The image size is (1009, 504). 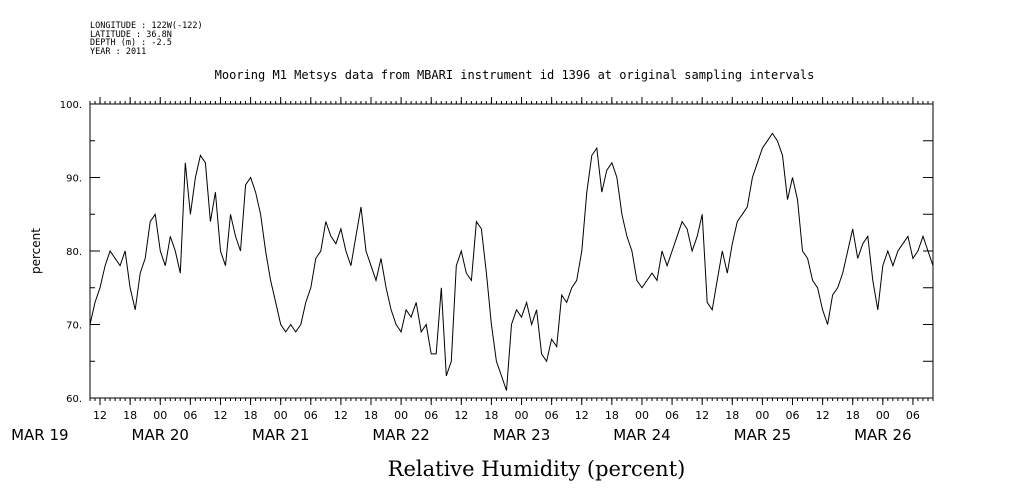 What do you see at coordinates (537, 469) in the screenshot?
I see `x-axis-label: Relative Humidity (percent)` at bounding box center [537, 469].